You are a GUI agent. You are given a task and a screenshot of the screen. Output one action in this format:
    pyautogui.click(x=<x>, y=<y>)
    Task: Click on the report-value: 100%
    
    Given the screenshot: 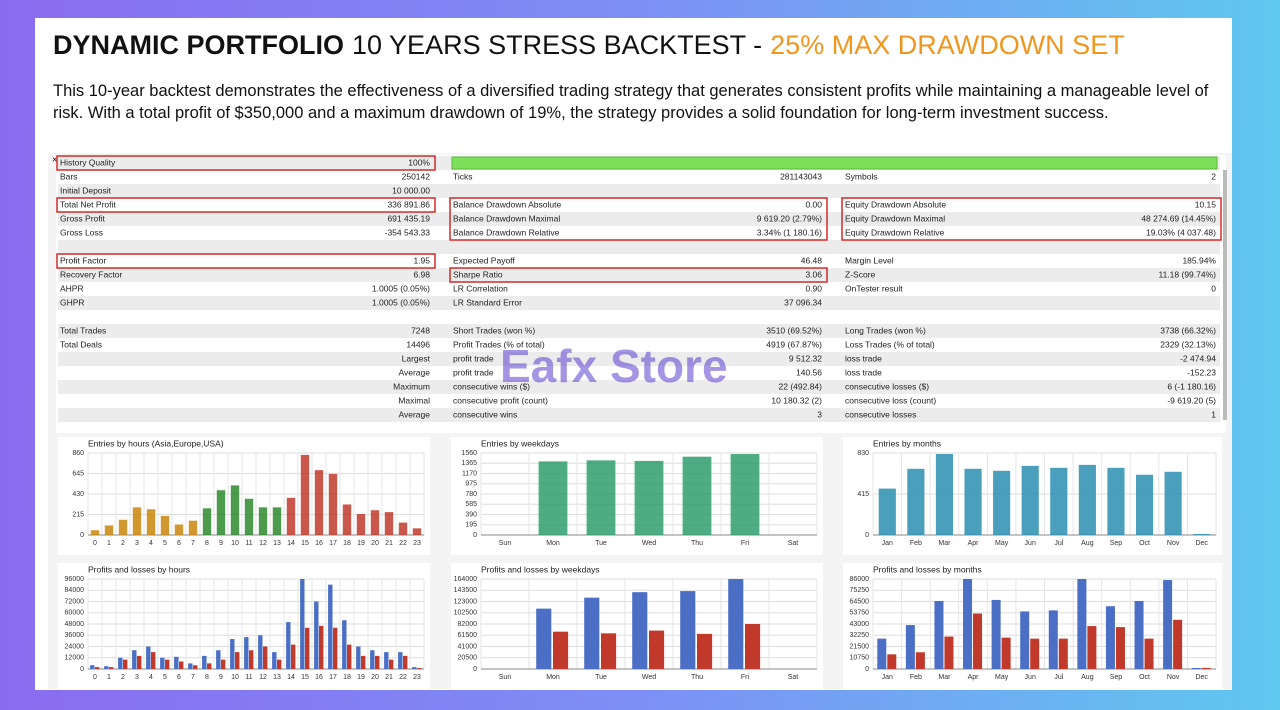 What is the action you would take?
    pyautogui.click(x=419, y=162)
    